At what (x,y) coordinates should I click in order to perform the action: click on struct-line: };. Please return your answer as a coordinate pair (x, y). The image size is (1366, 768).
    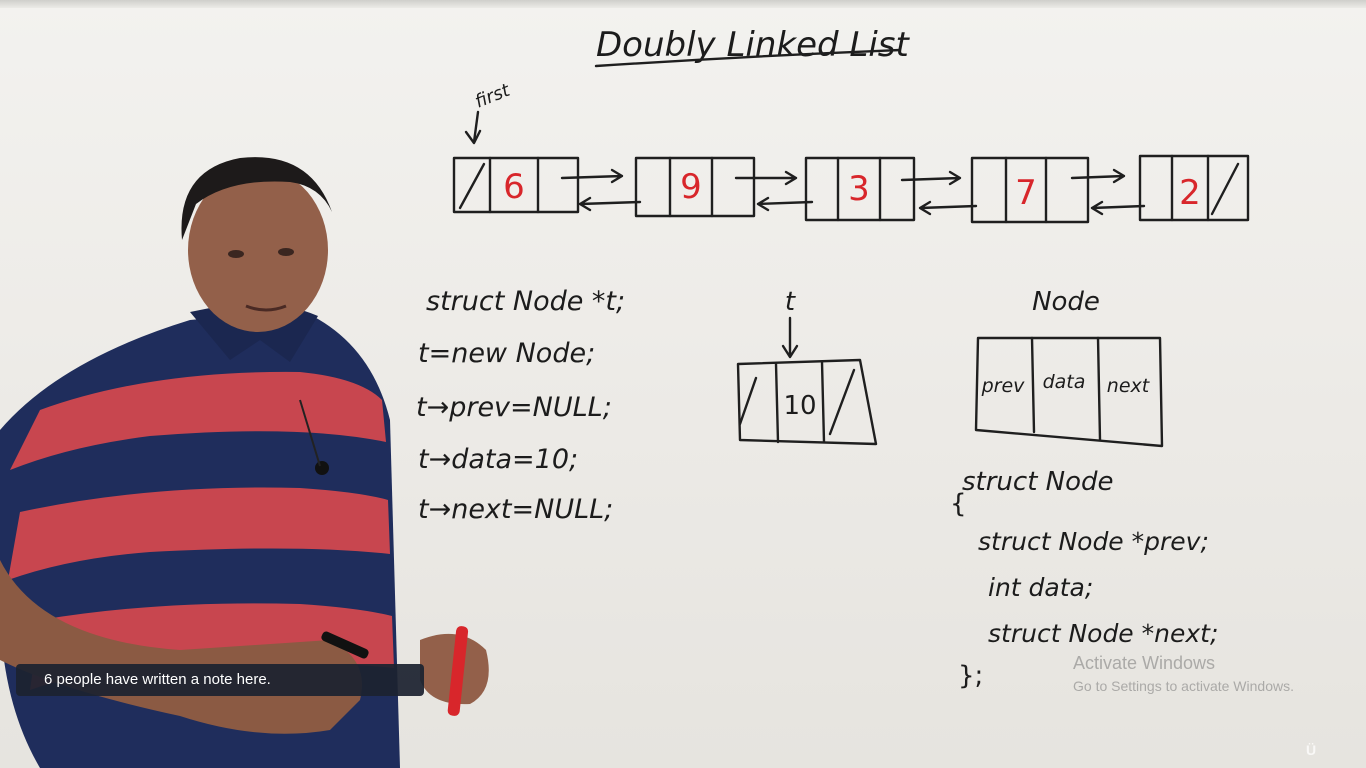
    Looking at the image, I should click on (970, 676).